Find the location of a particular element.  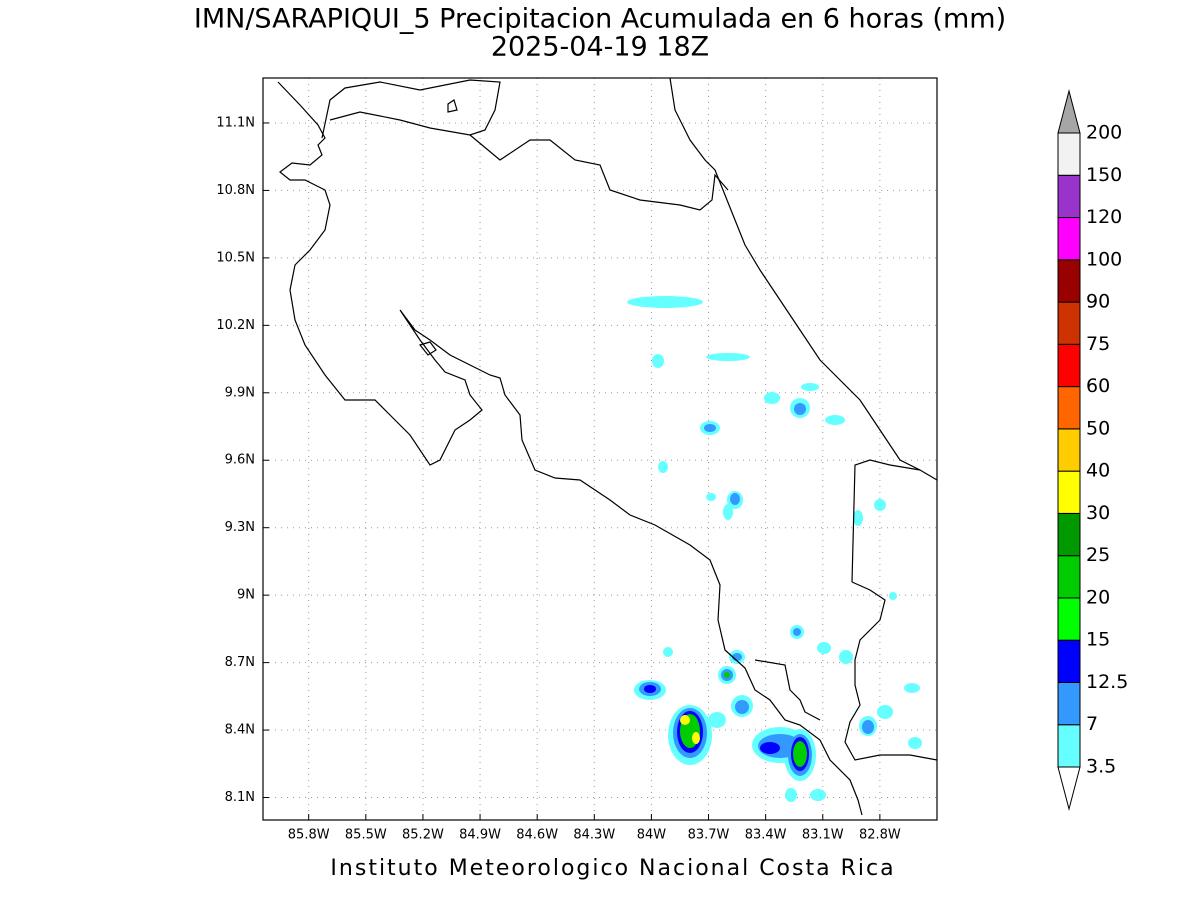

colorbar-label: 60 is located at coordinates (1098, 386).